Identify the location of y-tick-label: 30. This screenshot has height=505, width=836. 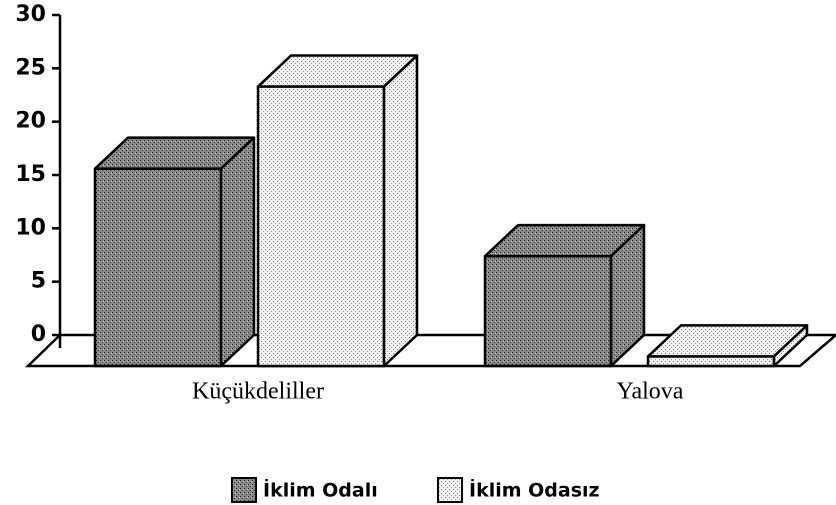
(30, 14).